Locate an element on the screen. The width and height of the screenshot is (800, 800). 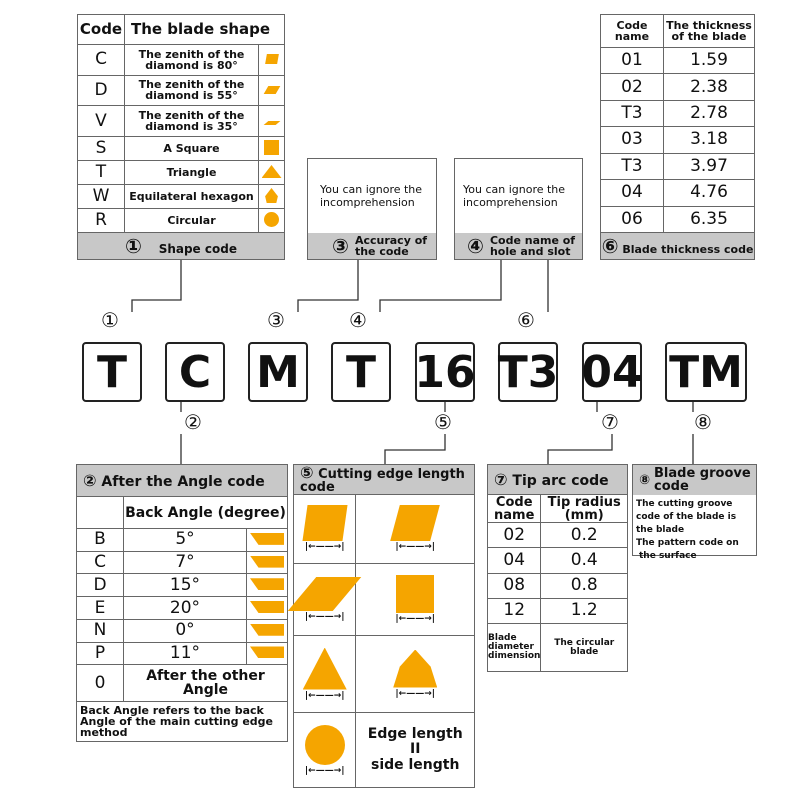
footer-label: Accuracy of the code is located at coordinates (391, 246).